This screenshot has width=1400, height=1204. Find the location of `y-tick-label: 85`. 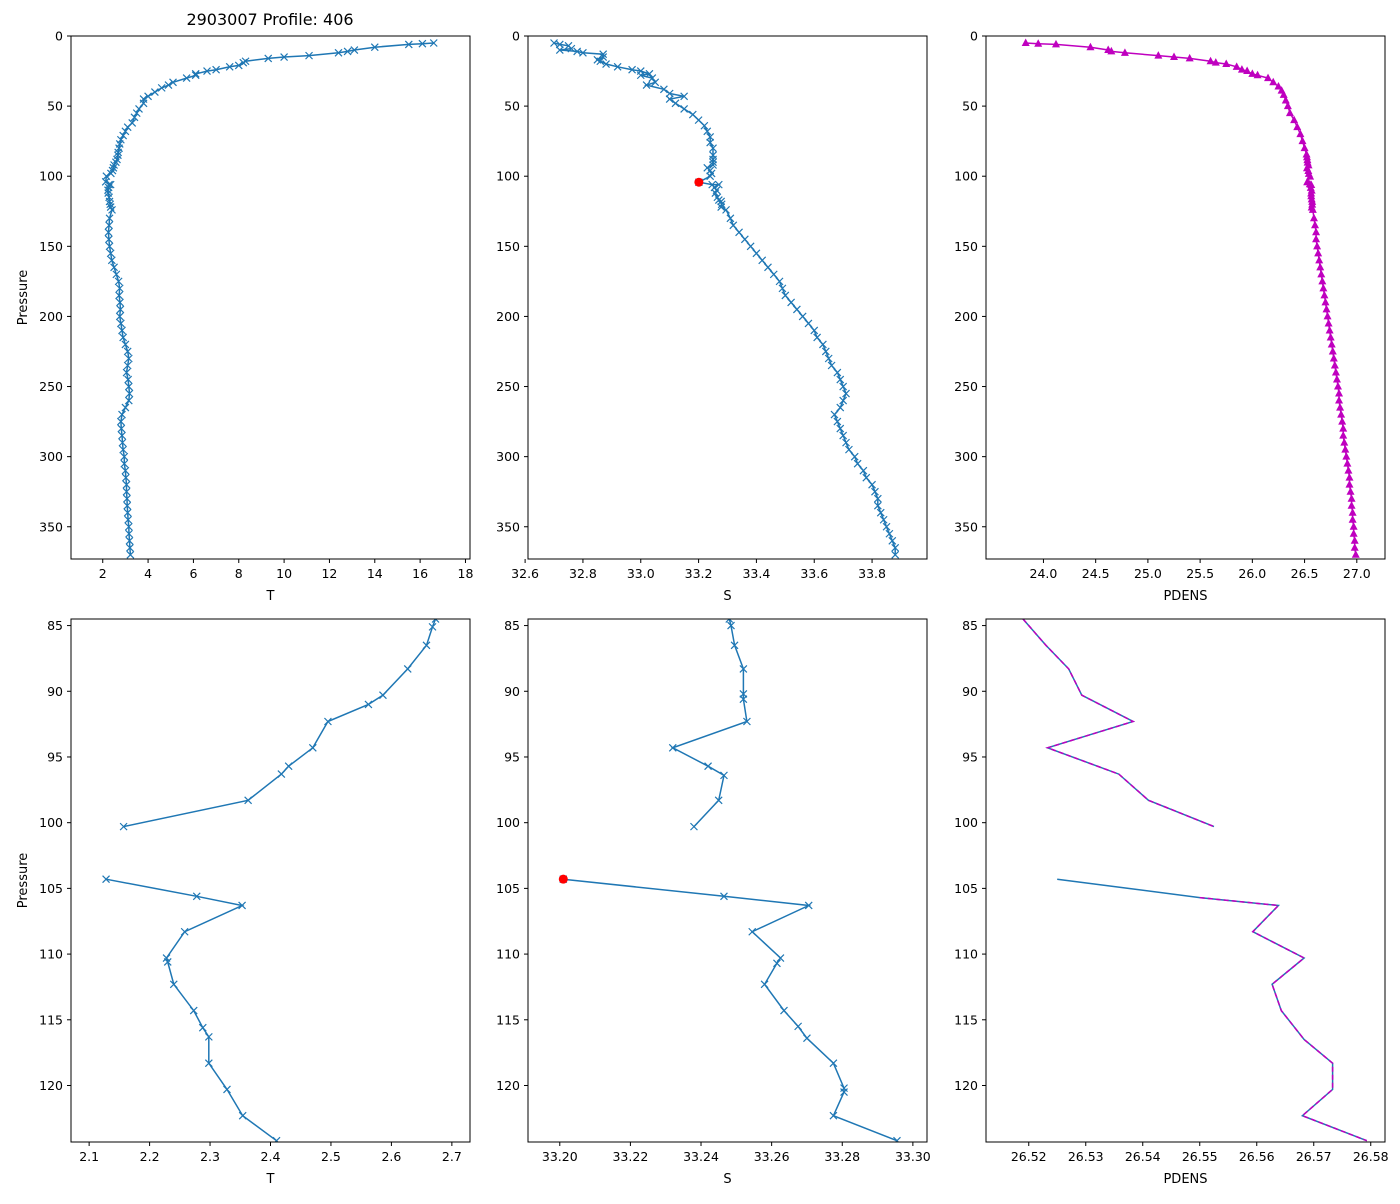

y-tick-label: 85 is located at coordinates (512, 625).